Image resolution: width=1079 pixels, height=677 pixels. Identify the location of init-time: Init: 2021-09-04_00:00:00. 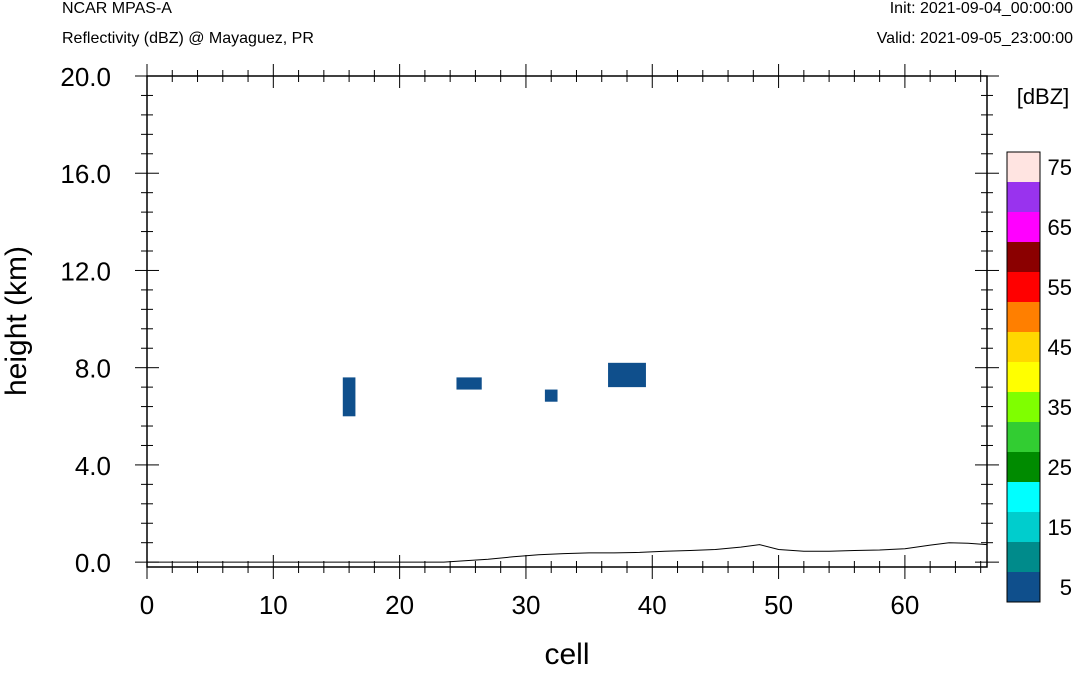
(981, 8).